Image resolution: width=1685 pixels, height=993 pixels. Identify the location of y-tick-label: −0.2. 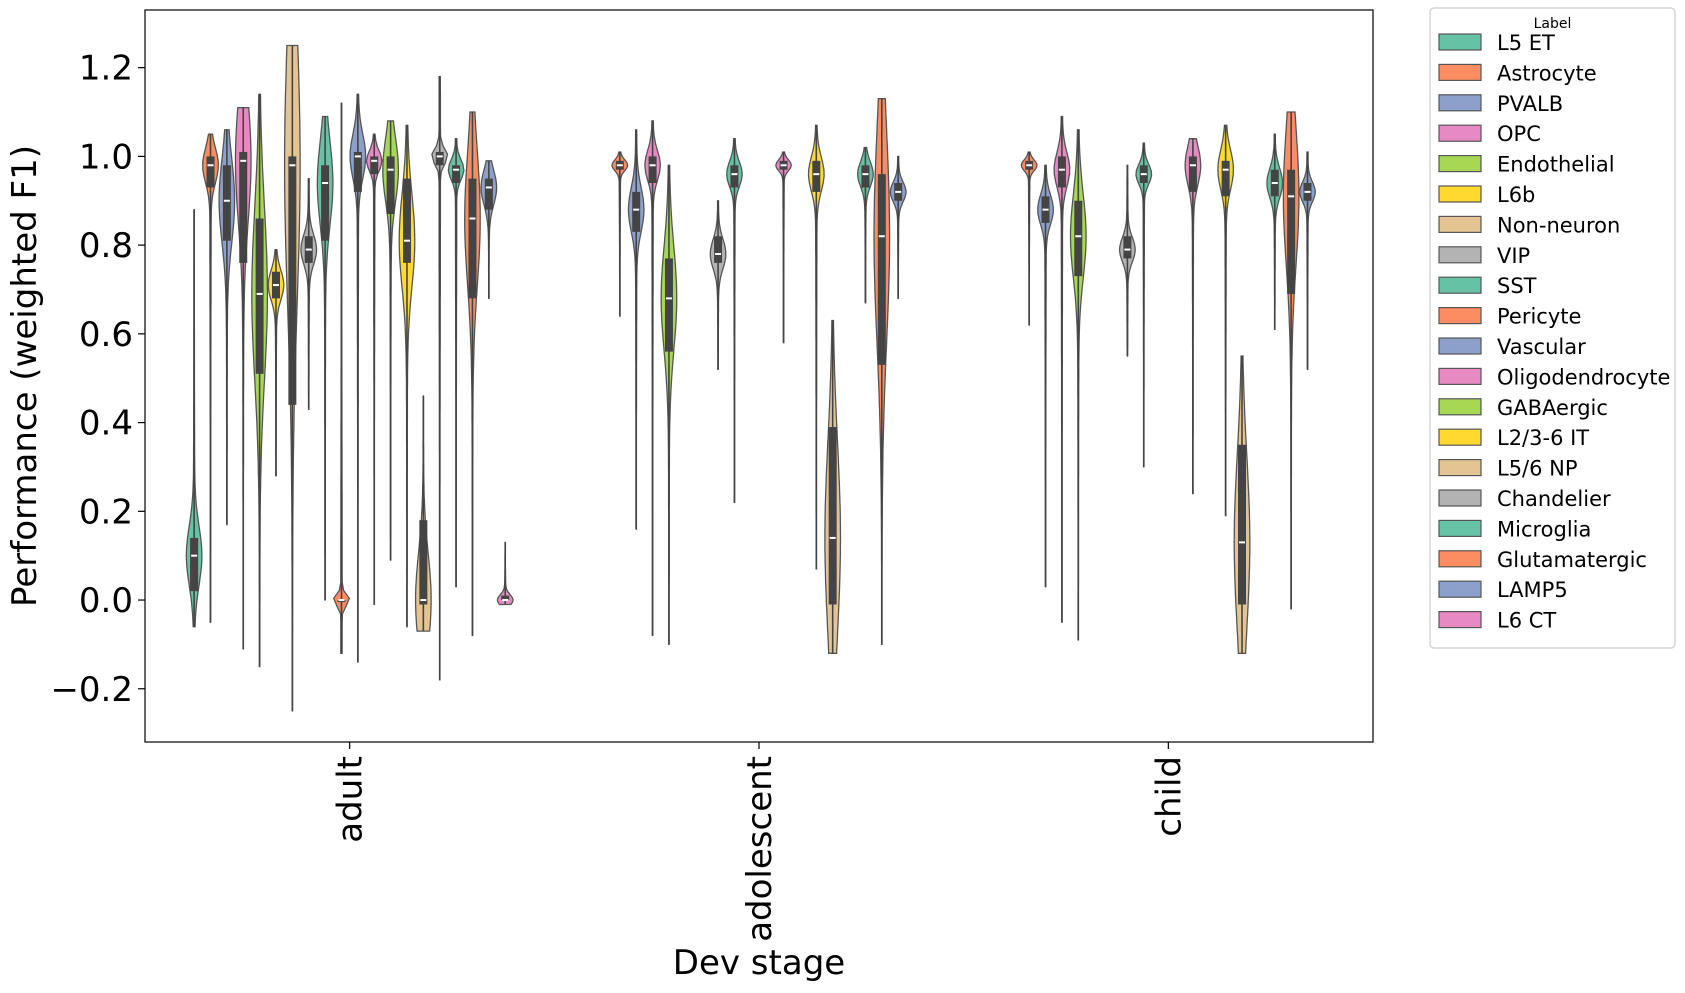
(91, 690).